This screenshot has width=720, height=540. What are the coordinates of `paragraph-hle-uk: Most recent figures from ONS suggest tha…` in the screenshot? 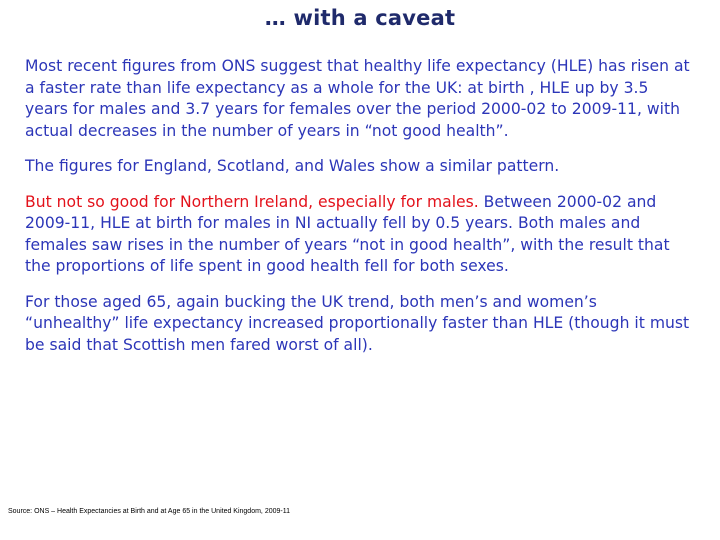 It's located at (357, 98).